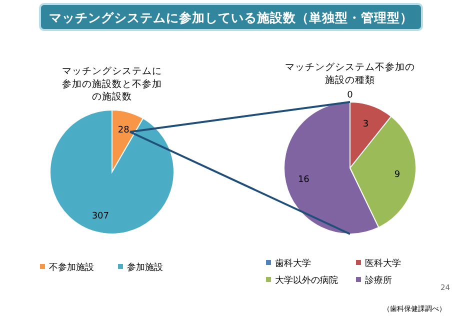 The height and width of the screenshot is (320, 462). What do you see at coordinates (101, 217) in the screenshot?
I see `data-label: 307` at bounding box center [101, 217].